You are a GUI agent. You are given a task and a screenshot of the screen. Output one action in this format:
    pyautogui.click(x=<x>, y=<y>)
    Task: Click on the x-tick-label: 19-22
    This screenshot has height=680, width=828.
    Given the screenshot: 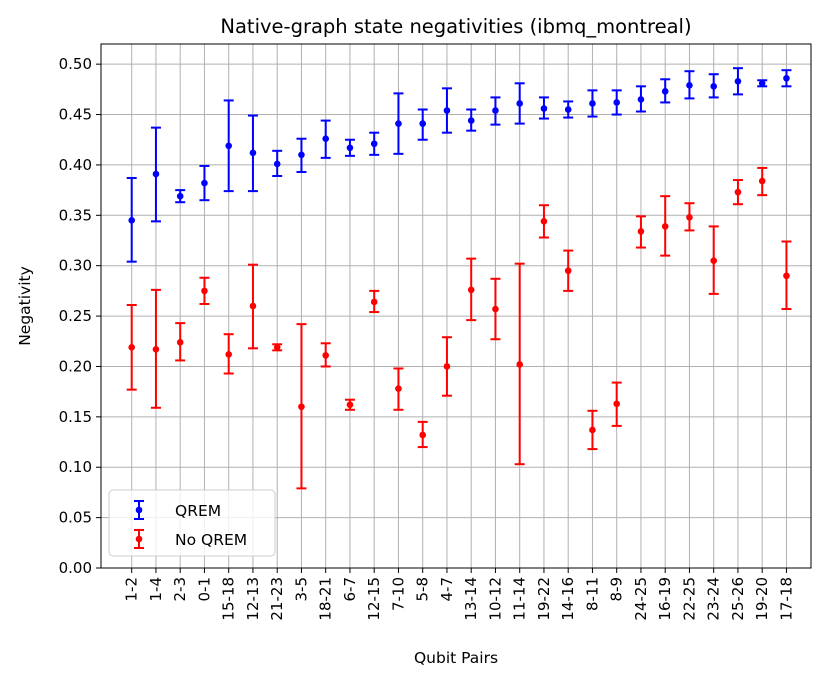 What is the action you would take?
    pyautogui.click(x=544, y=599)
    